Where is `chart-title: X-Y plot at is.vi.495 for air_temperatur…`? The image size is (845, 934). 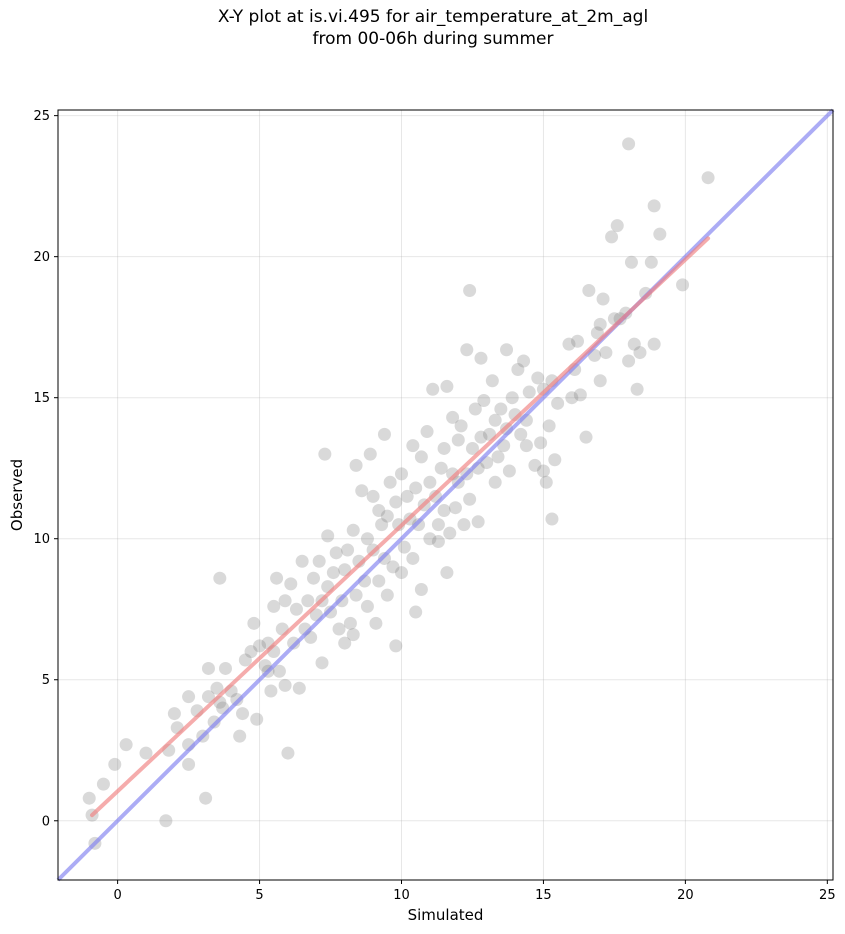 chart-title: X-Y plot at is.vi.495 for air_temperatur… is located at coordinates (422, 28).